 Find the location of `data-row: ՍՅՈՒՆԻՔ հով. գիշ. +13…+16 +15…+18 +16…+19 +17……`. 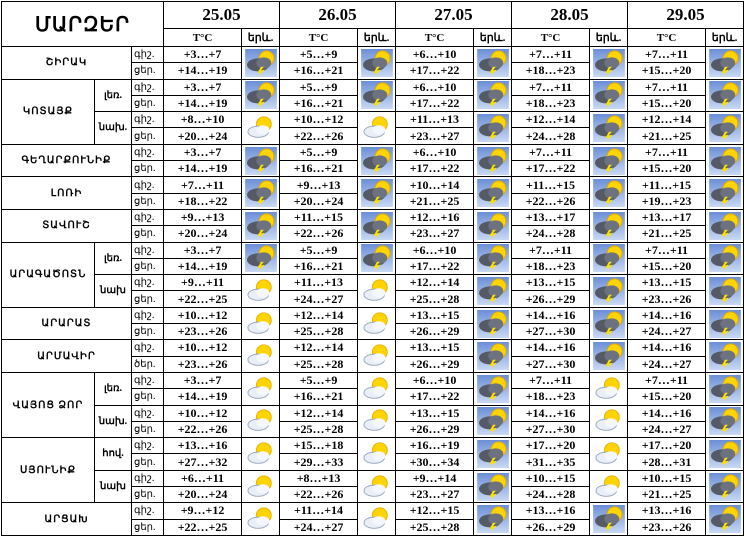

data-row: ՍՅՈՒՆԻՔ հով. գիշ. +13…+16 +15…+18 +16…+19 +17…… is located at coordinates (373, 470).